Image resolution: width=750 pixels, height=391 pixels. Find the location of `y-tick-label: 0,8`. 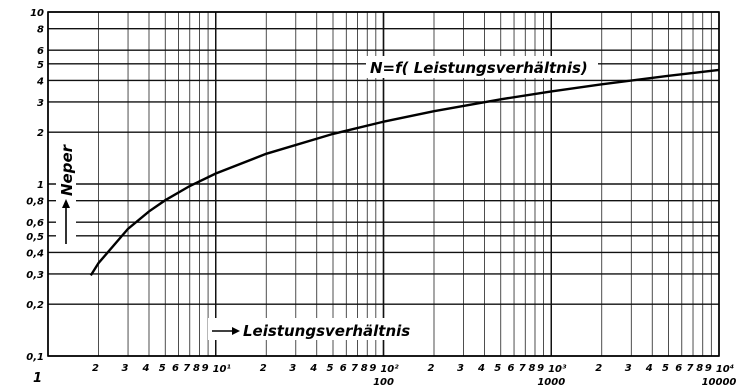

y-tick-label: 0,8 is located at coordinates (35, 202).